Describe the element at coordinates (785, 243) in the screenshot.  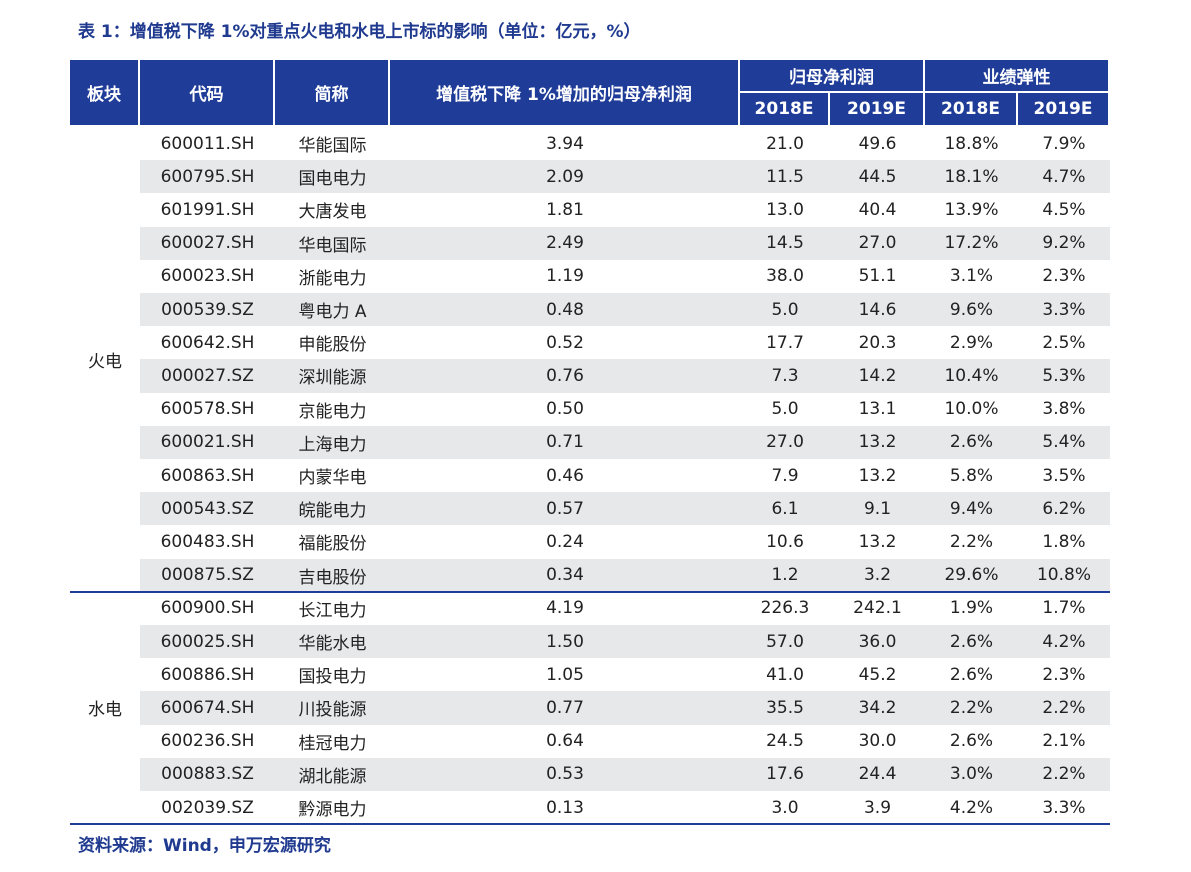
I see `cell: 14.5` at that location.